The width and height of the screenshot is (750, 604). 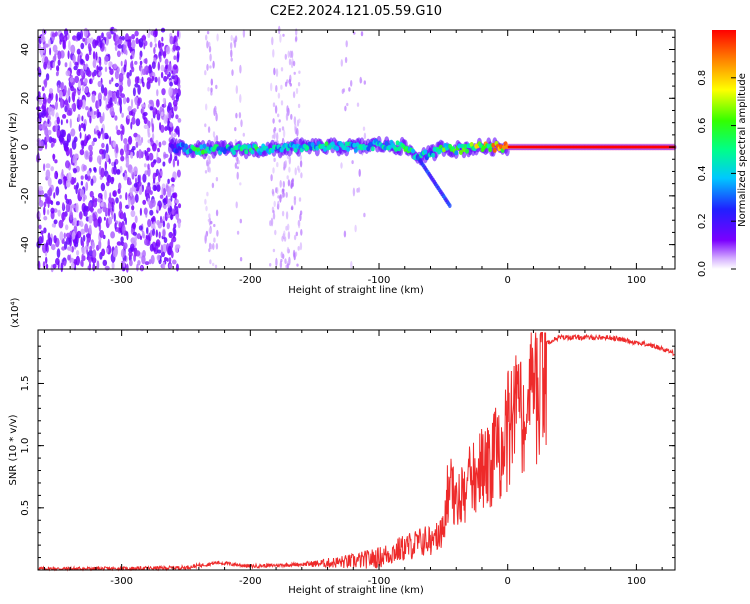 I want to click on chart-title: C2E2.2024.121.05.59.G10, so click(x=356, y=11).